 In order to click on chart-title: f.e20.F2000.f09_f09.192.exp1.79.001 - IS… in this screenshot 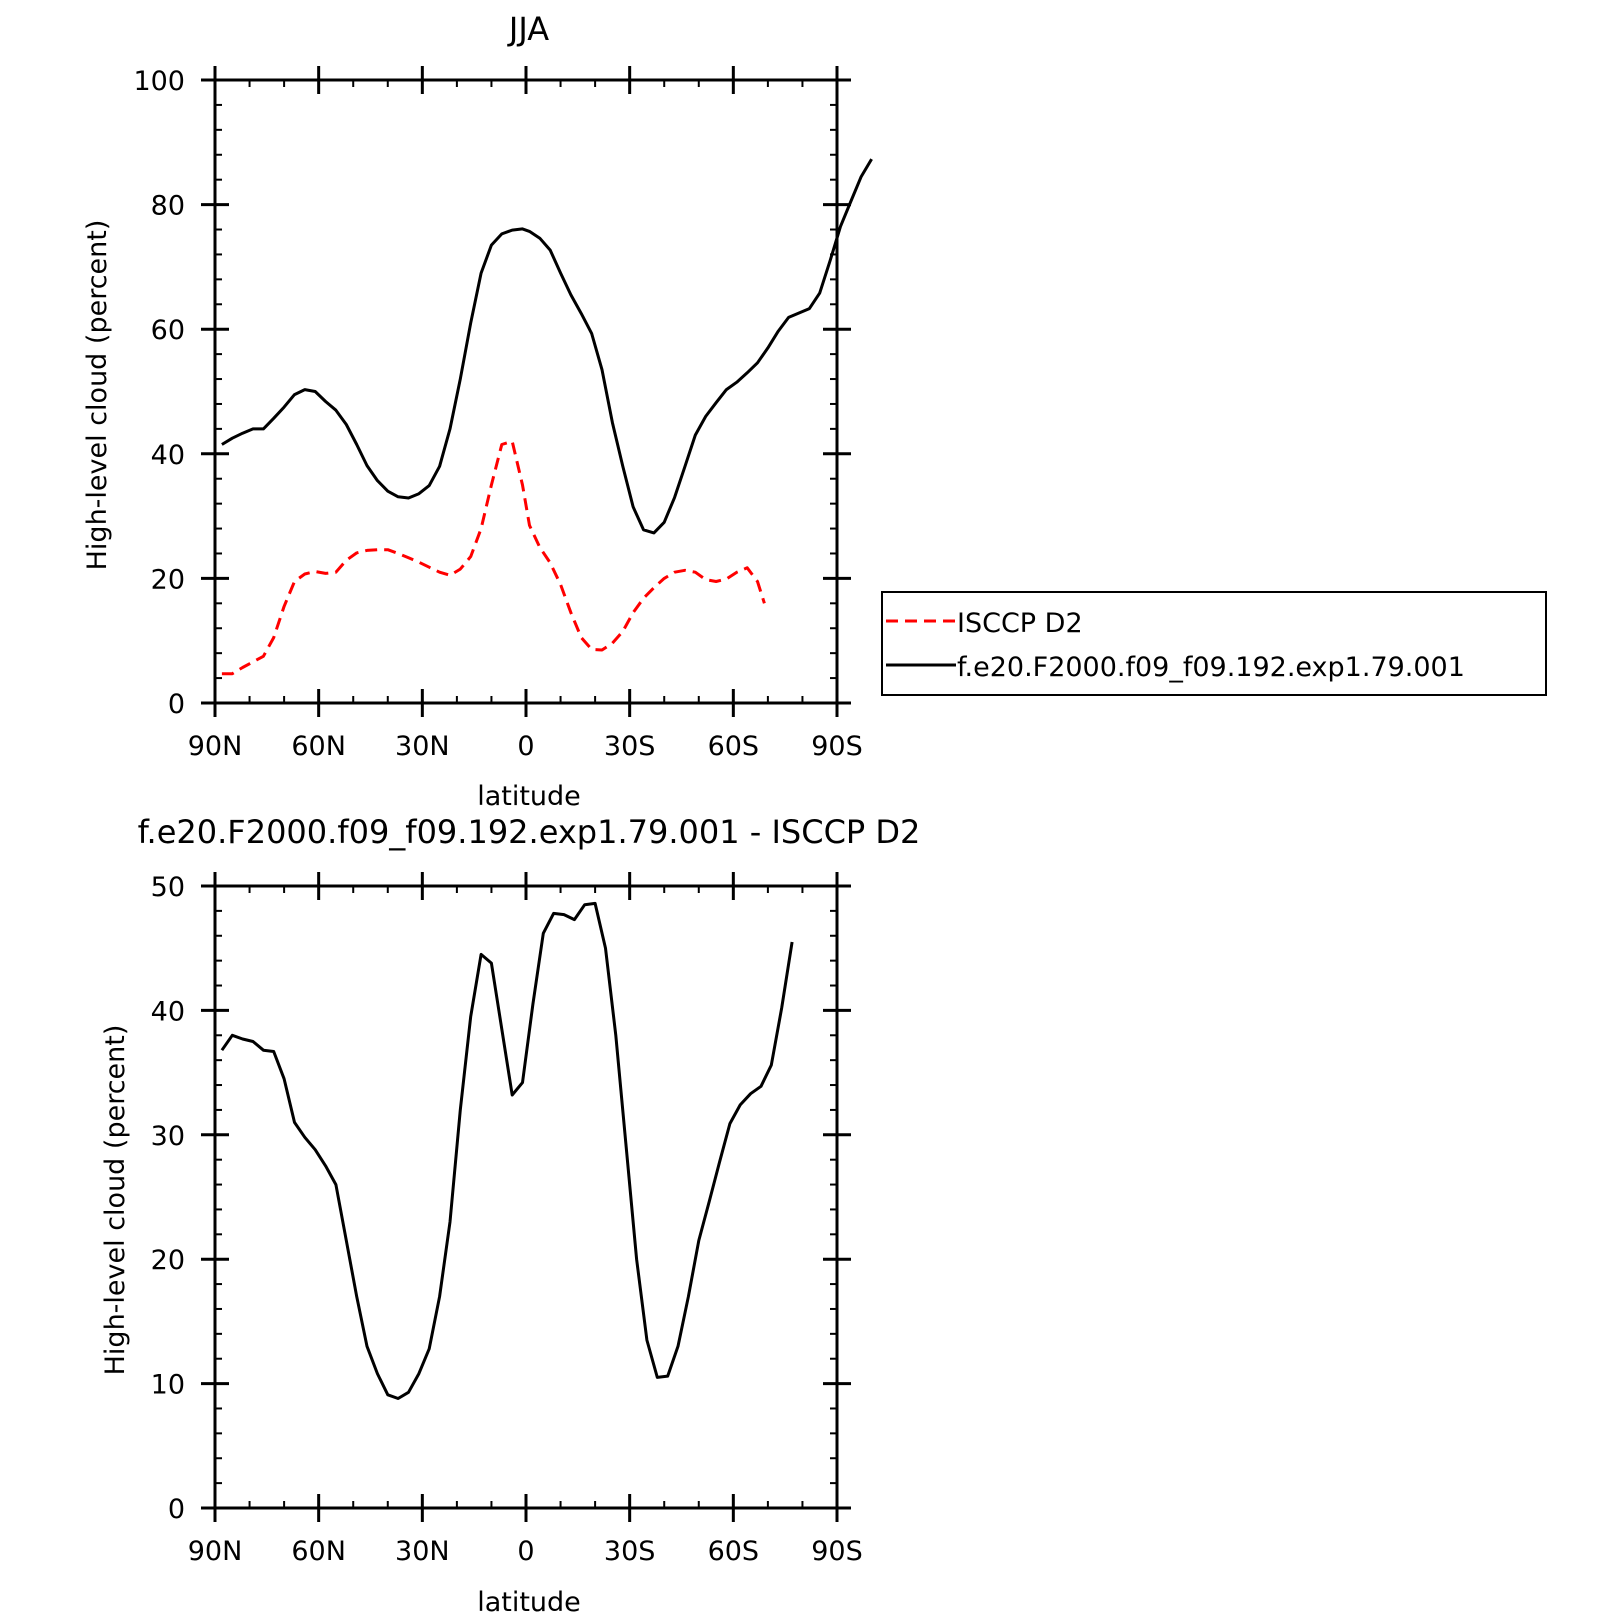, I will do `click(529, 832)`.